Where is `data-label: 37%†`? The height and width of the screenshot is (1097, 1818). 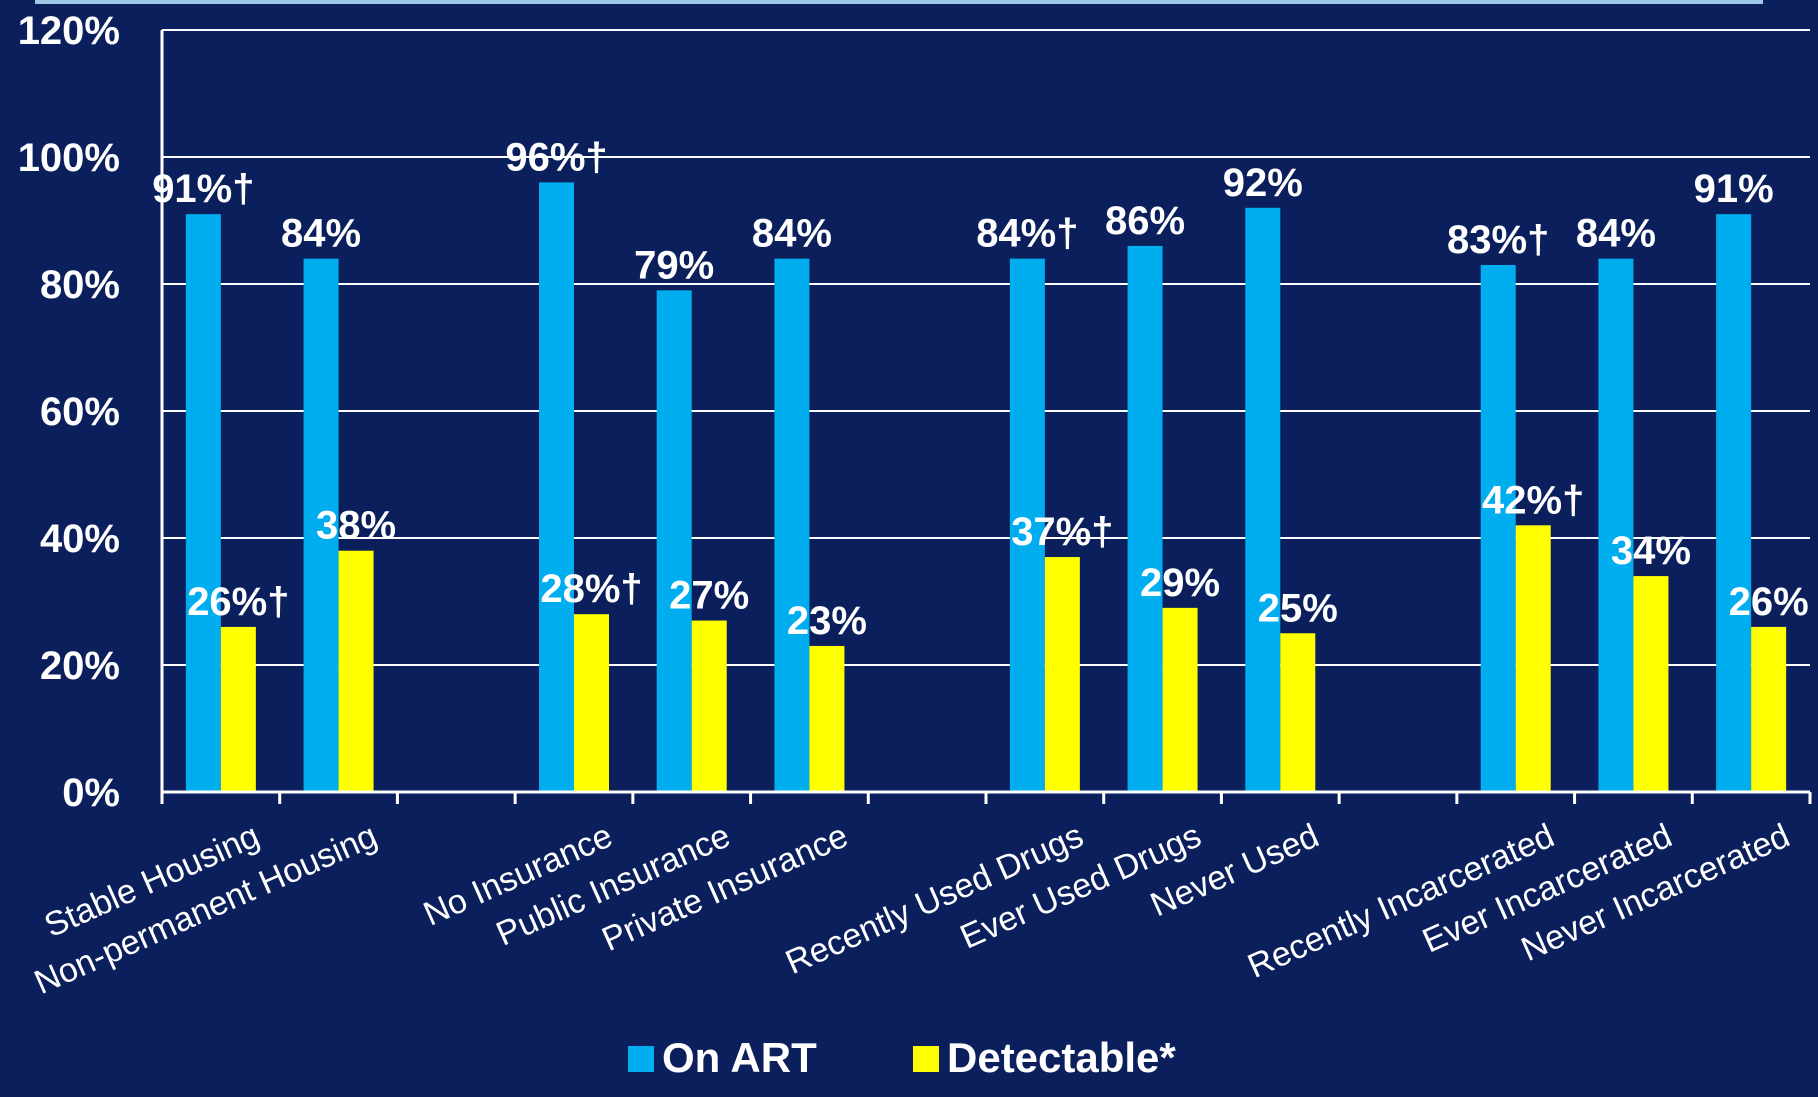
data-label: 37%† is located at coordinates (1062, 532).